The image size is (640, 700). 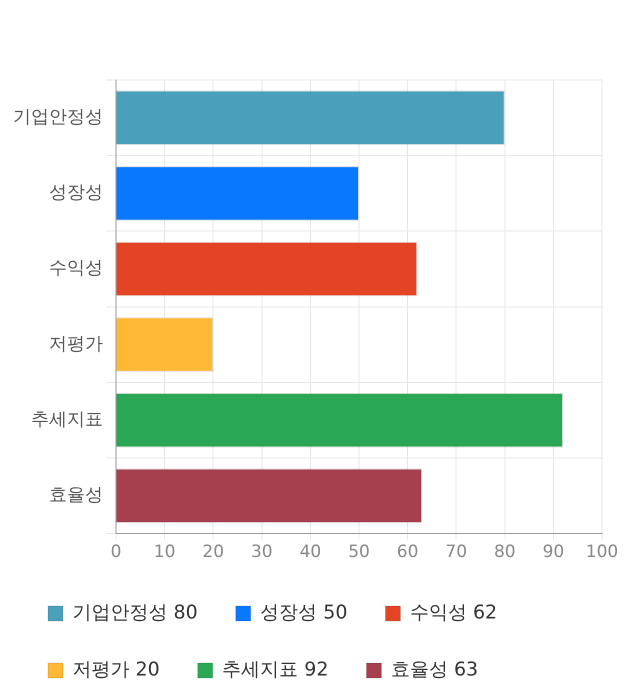 What do you see at coordinates (76, 343) in the screenshot?
I see `y-tick-label: 저평가` at bounding box center [76, 343].